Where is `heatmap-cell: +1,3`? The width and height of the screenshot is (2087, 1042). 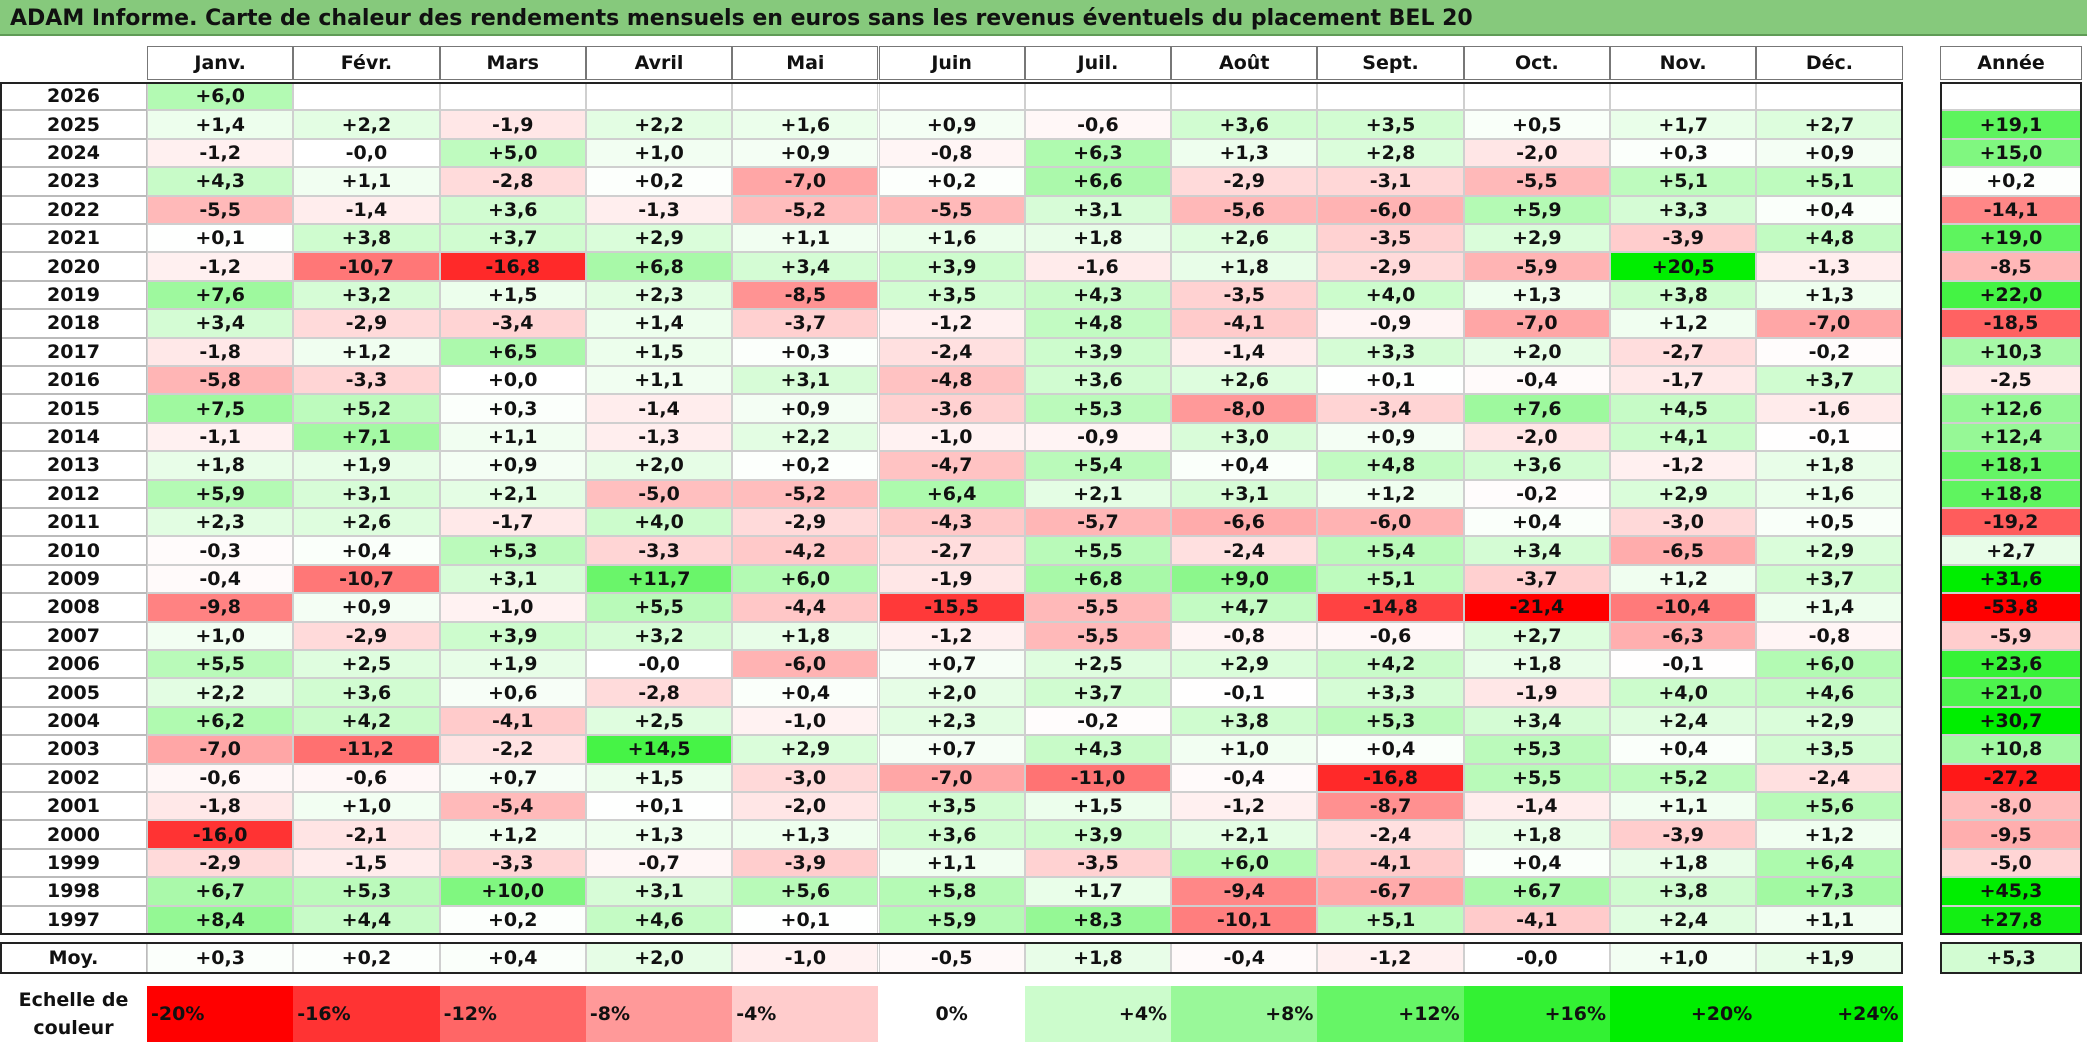 heatmap-cell: +1,3 is located at coordinates (1244, 153).